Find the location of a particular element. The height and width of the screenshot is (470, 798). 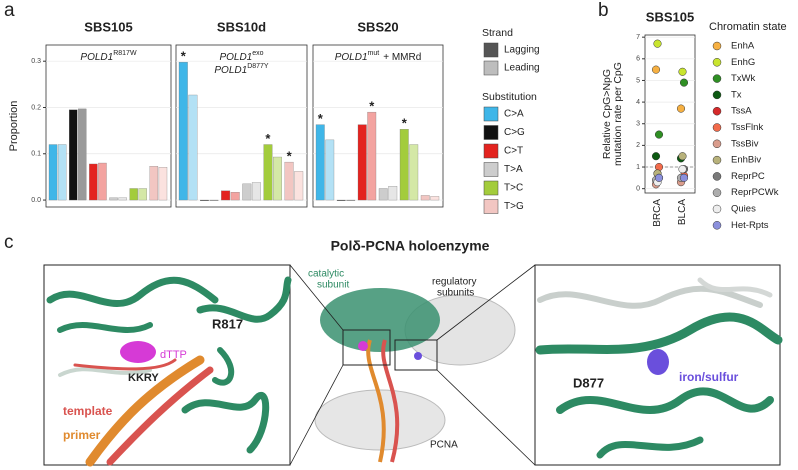

y-tick-label: 3 is located at coordinates (638, 124).